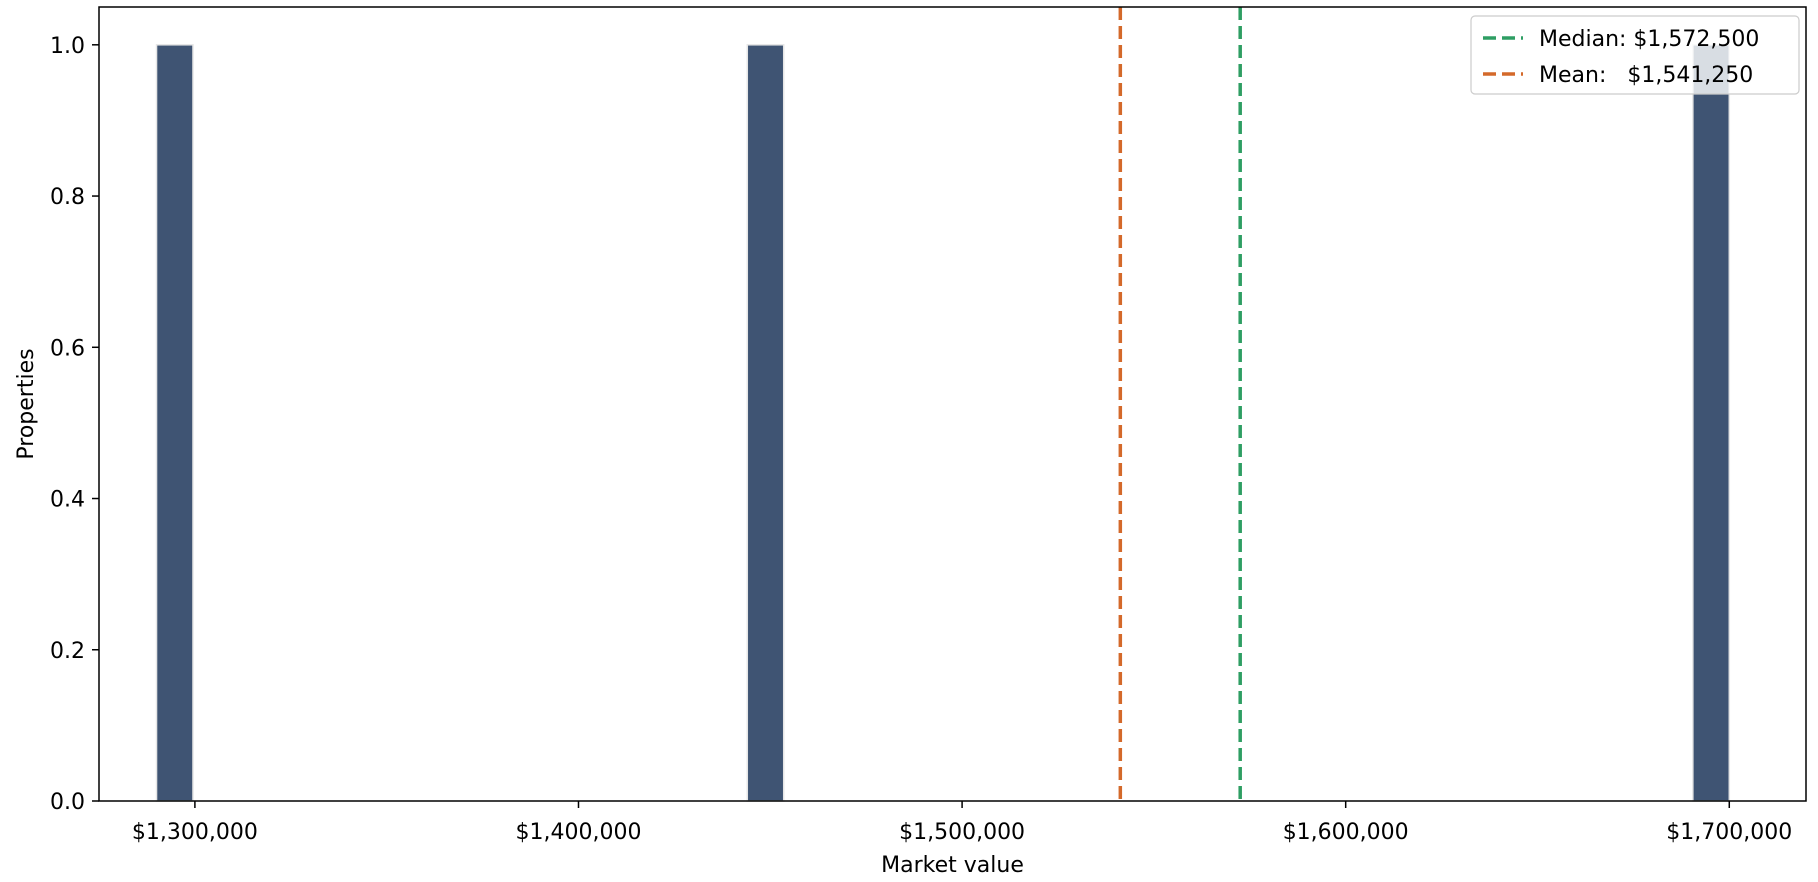 The width and height of the screenshot is (1818, 882). What do you see at coordinates (962, 832) in the screenshot?
I see `x-tick-label: $1,500,000` at bounding box center [962, 832].